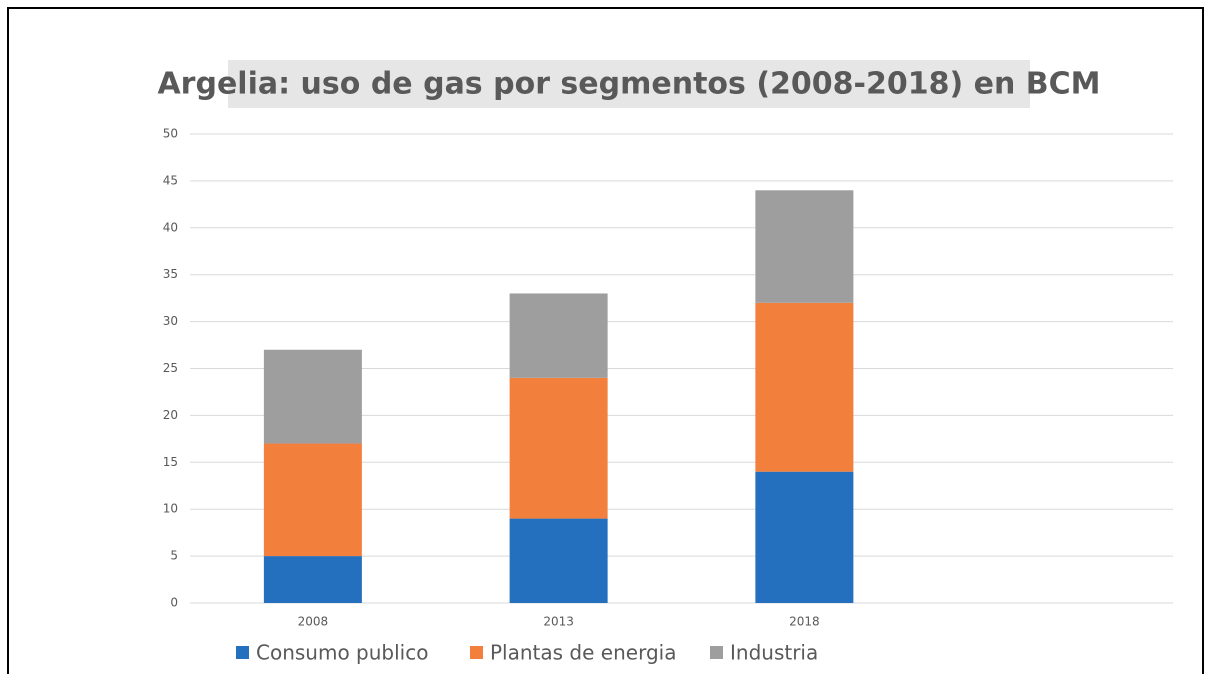 This screenshot has height=674, width=1211. What do you see at coordinates (170, 509) in the screenshot?
I see `y-tick-label: 10` at bounding box center [170, 509].